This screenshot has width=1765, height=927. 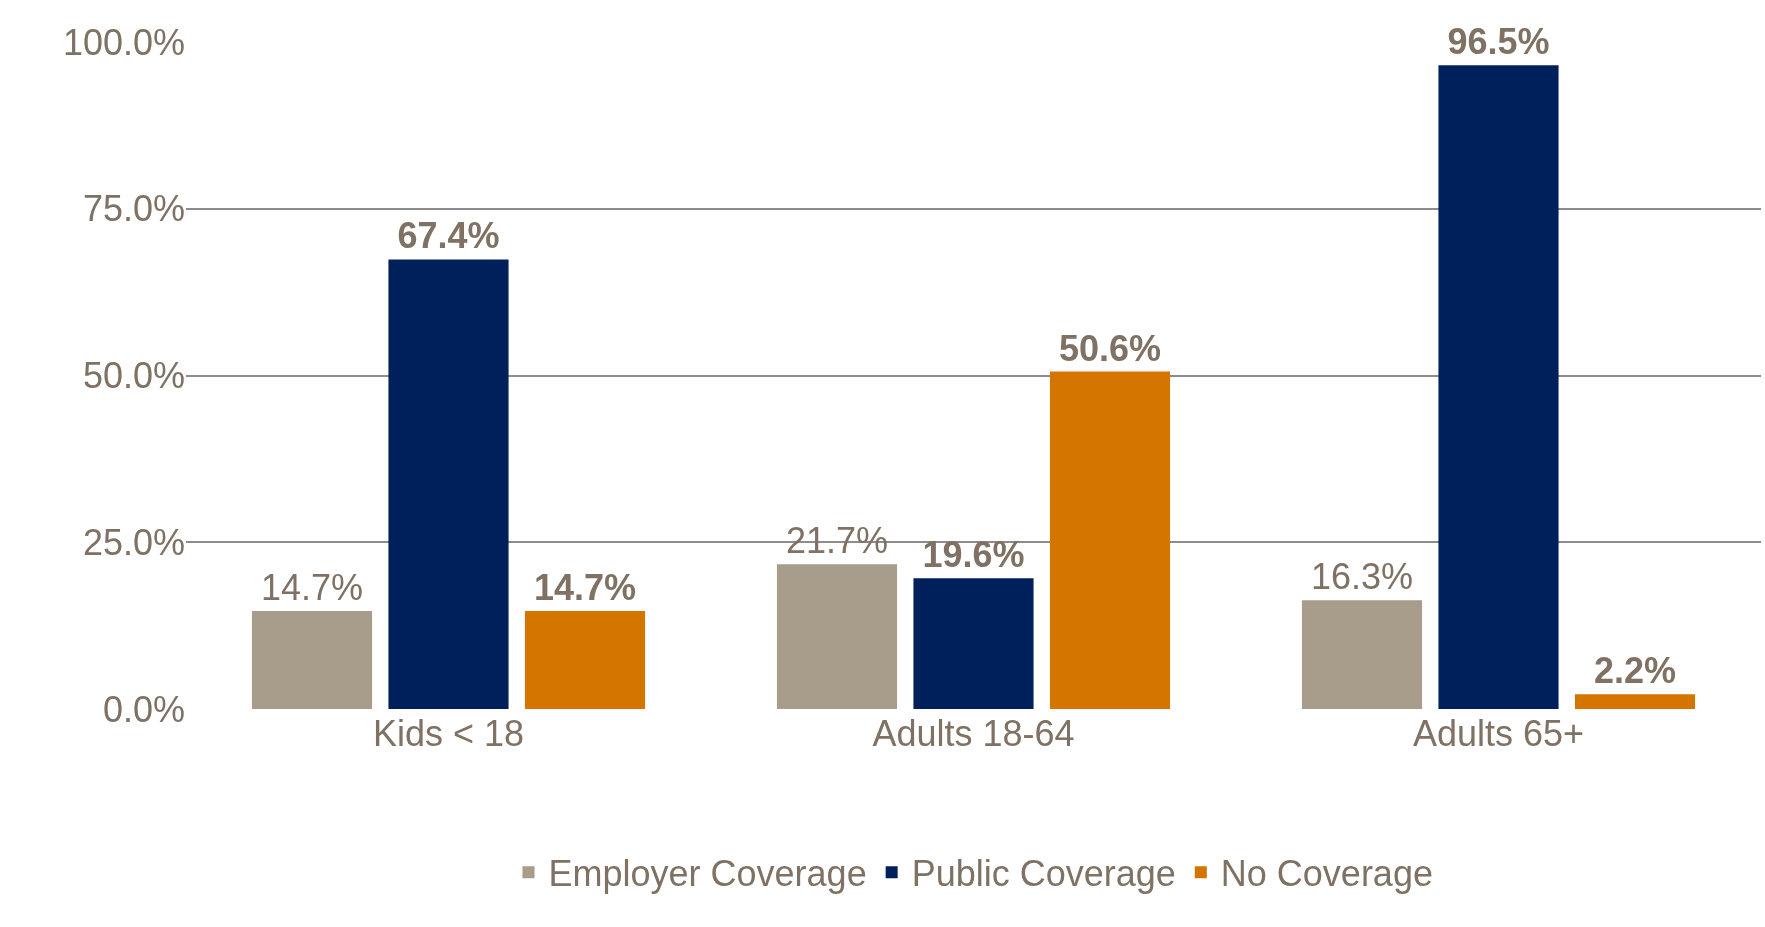 What do you see at coordinates (123, 42) in the screenshot?
I see `y-tick-label: 100.0%` at bounding box center [123, 42].